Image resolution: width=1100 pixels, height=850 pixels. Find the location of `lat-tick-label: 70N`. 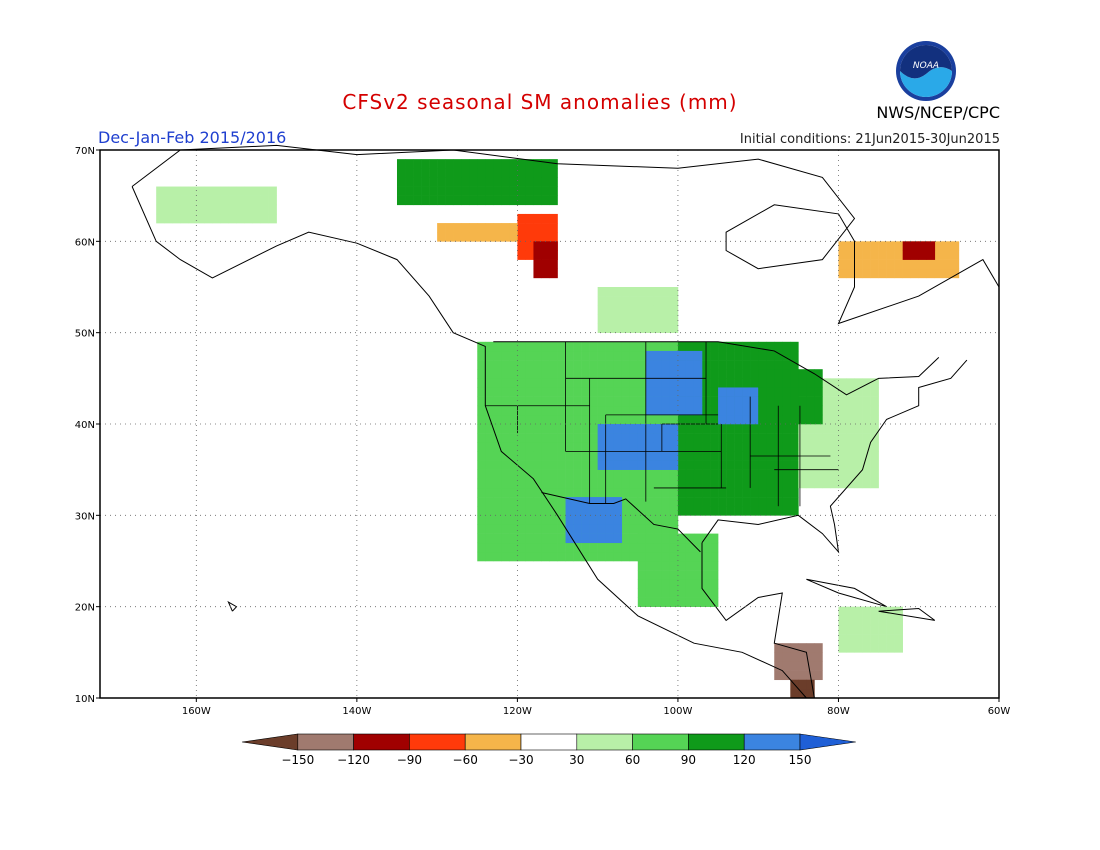

lat-tick-label: 70N is located at coordinates (85, 151).